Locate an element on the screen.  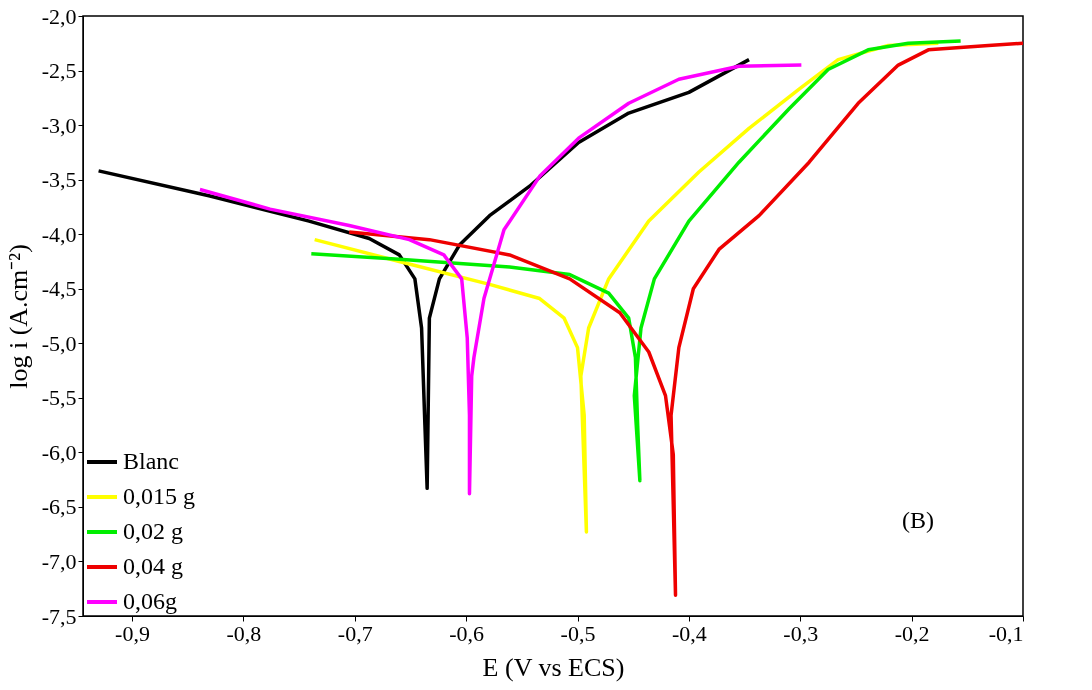
y-tick-label: -5,5 is located at coordinates (59, 398).